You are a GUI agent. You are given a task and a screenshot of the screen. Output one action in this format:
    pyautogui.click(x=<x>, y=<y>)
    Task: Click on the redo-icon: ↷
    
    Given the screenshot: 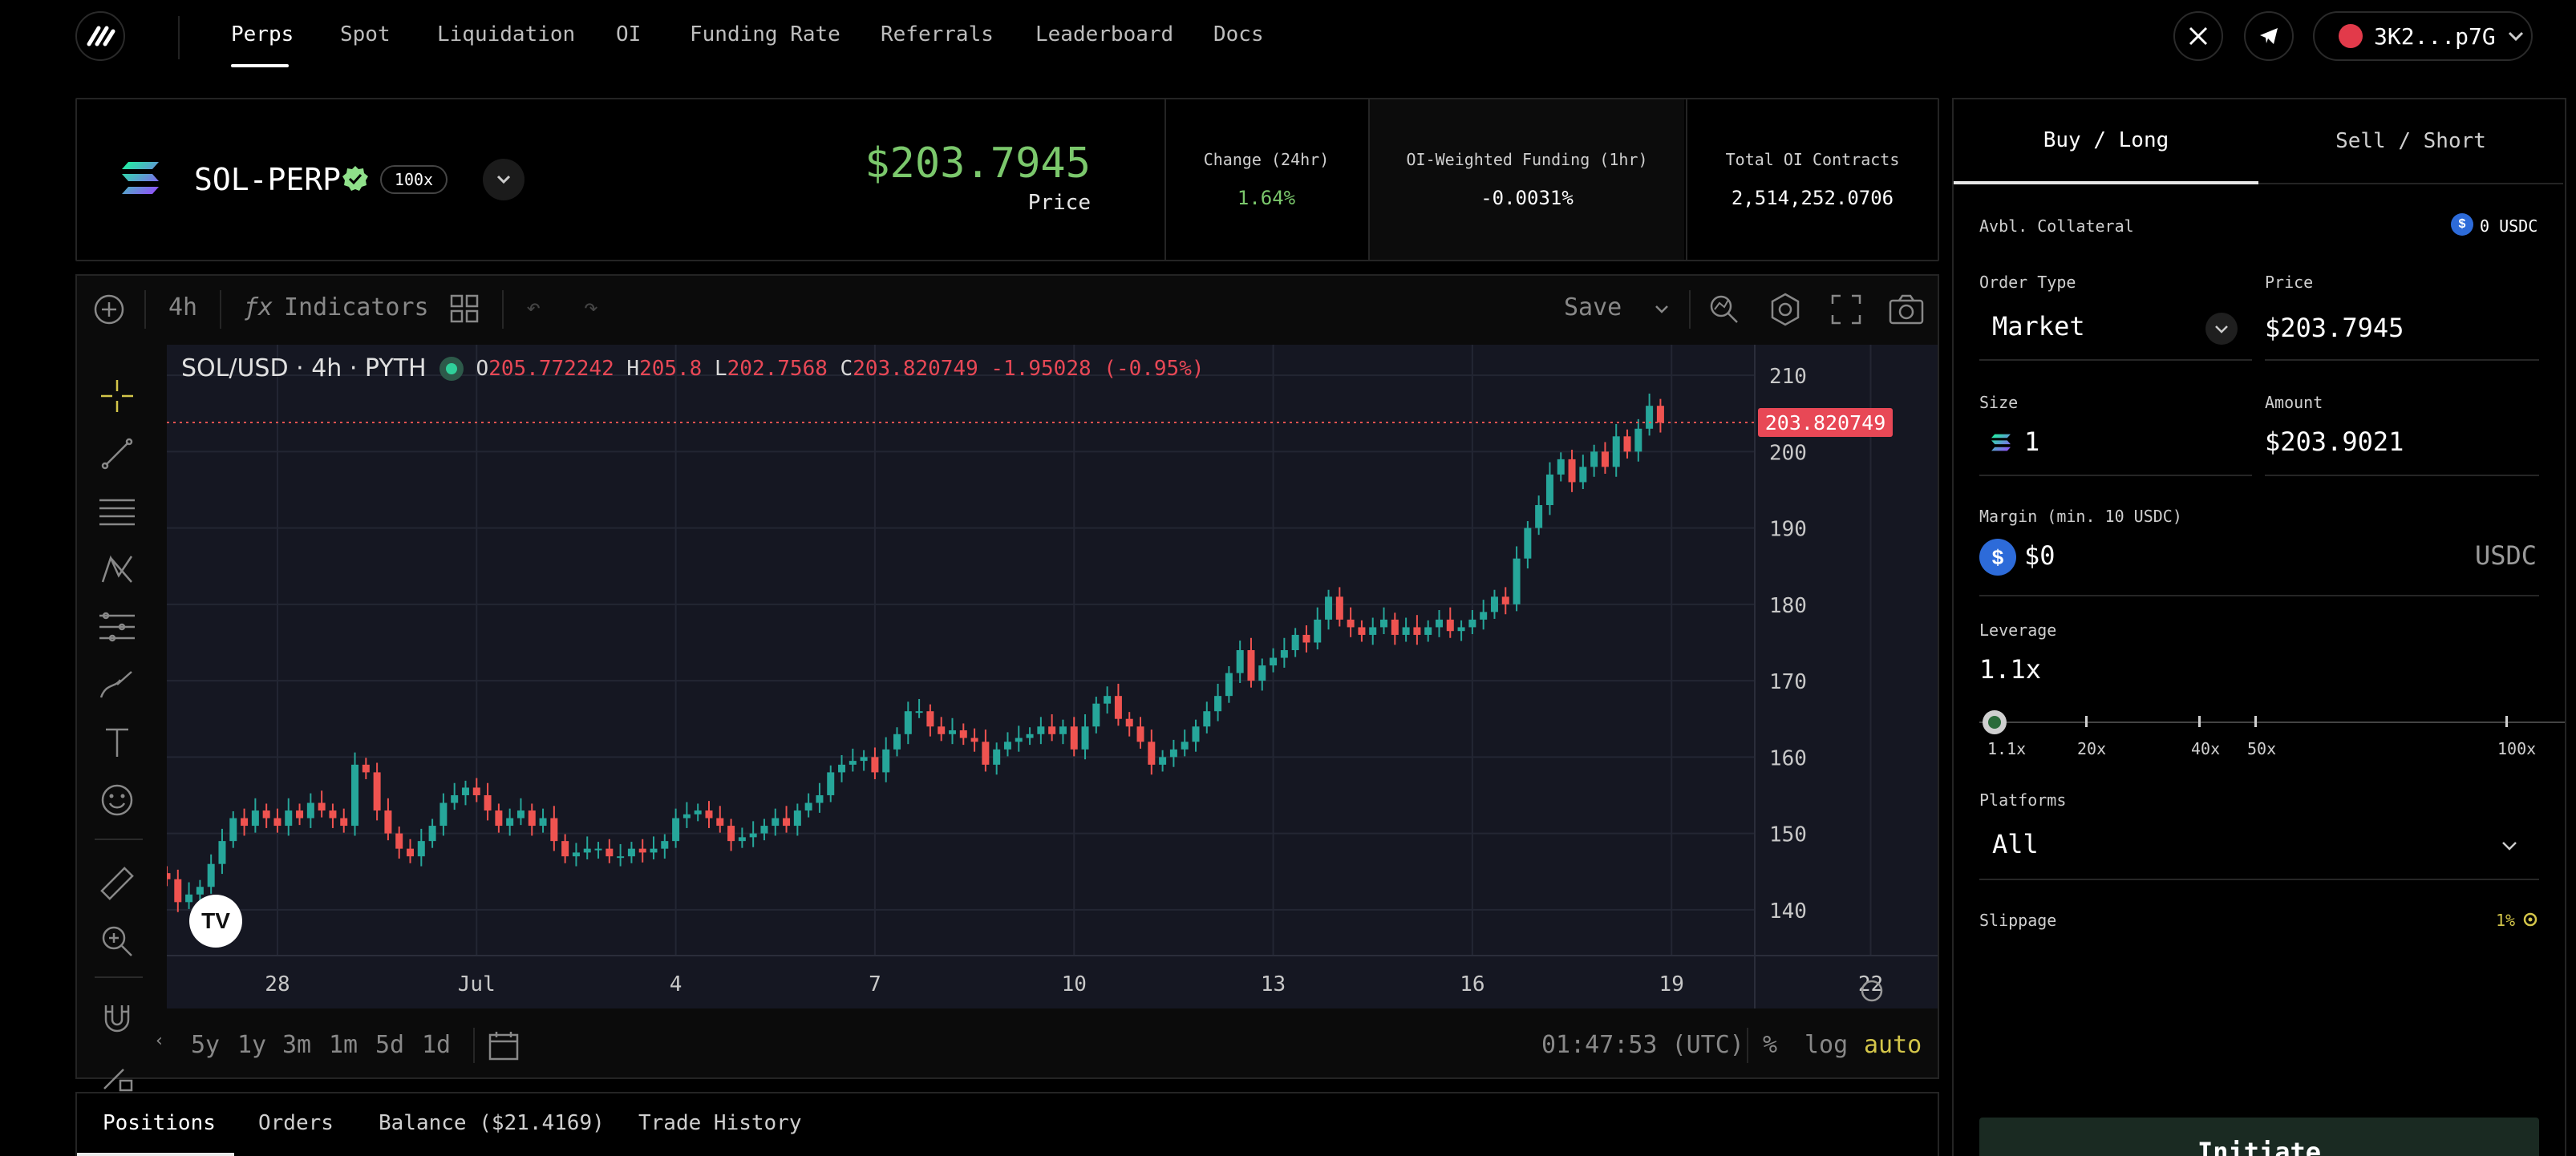 What is the action you would take?
    pyautogui.click(x=591, y=307)
    